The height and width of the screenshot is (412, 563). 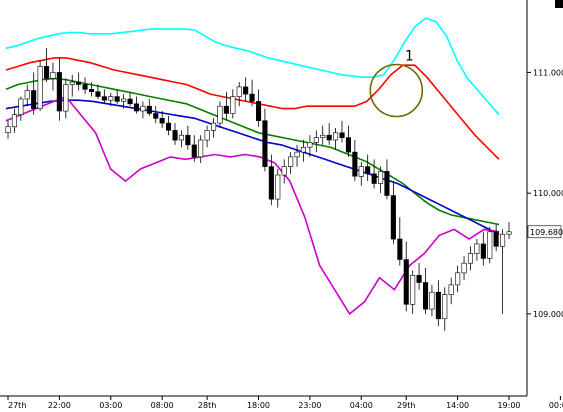 I want to click on y-tick-label: 109.000, so click(x=548, y=314).